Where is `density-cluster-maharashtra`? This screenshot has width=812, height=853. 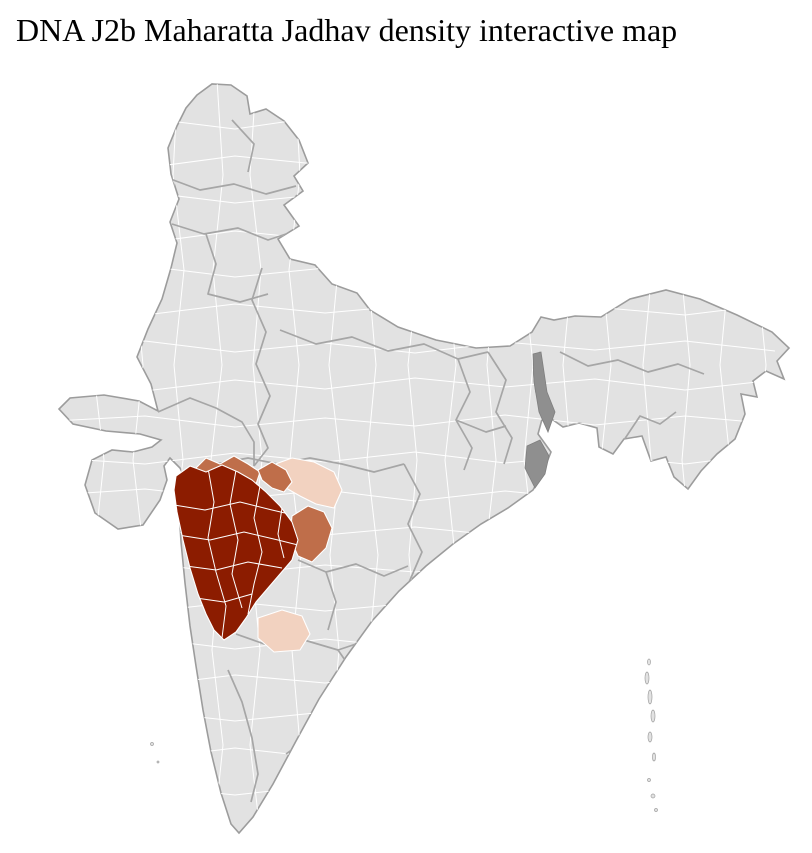
density-cluster-maharashtra is located at coordinates (258, 554).